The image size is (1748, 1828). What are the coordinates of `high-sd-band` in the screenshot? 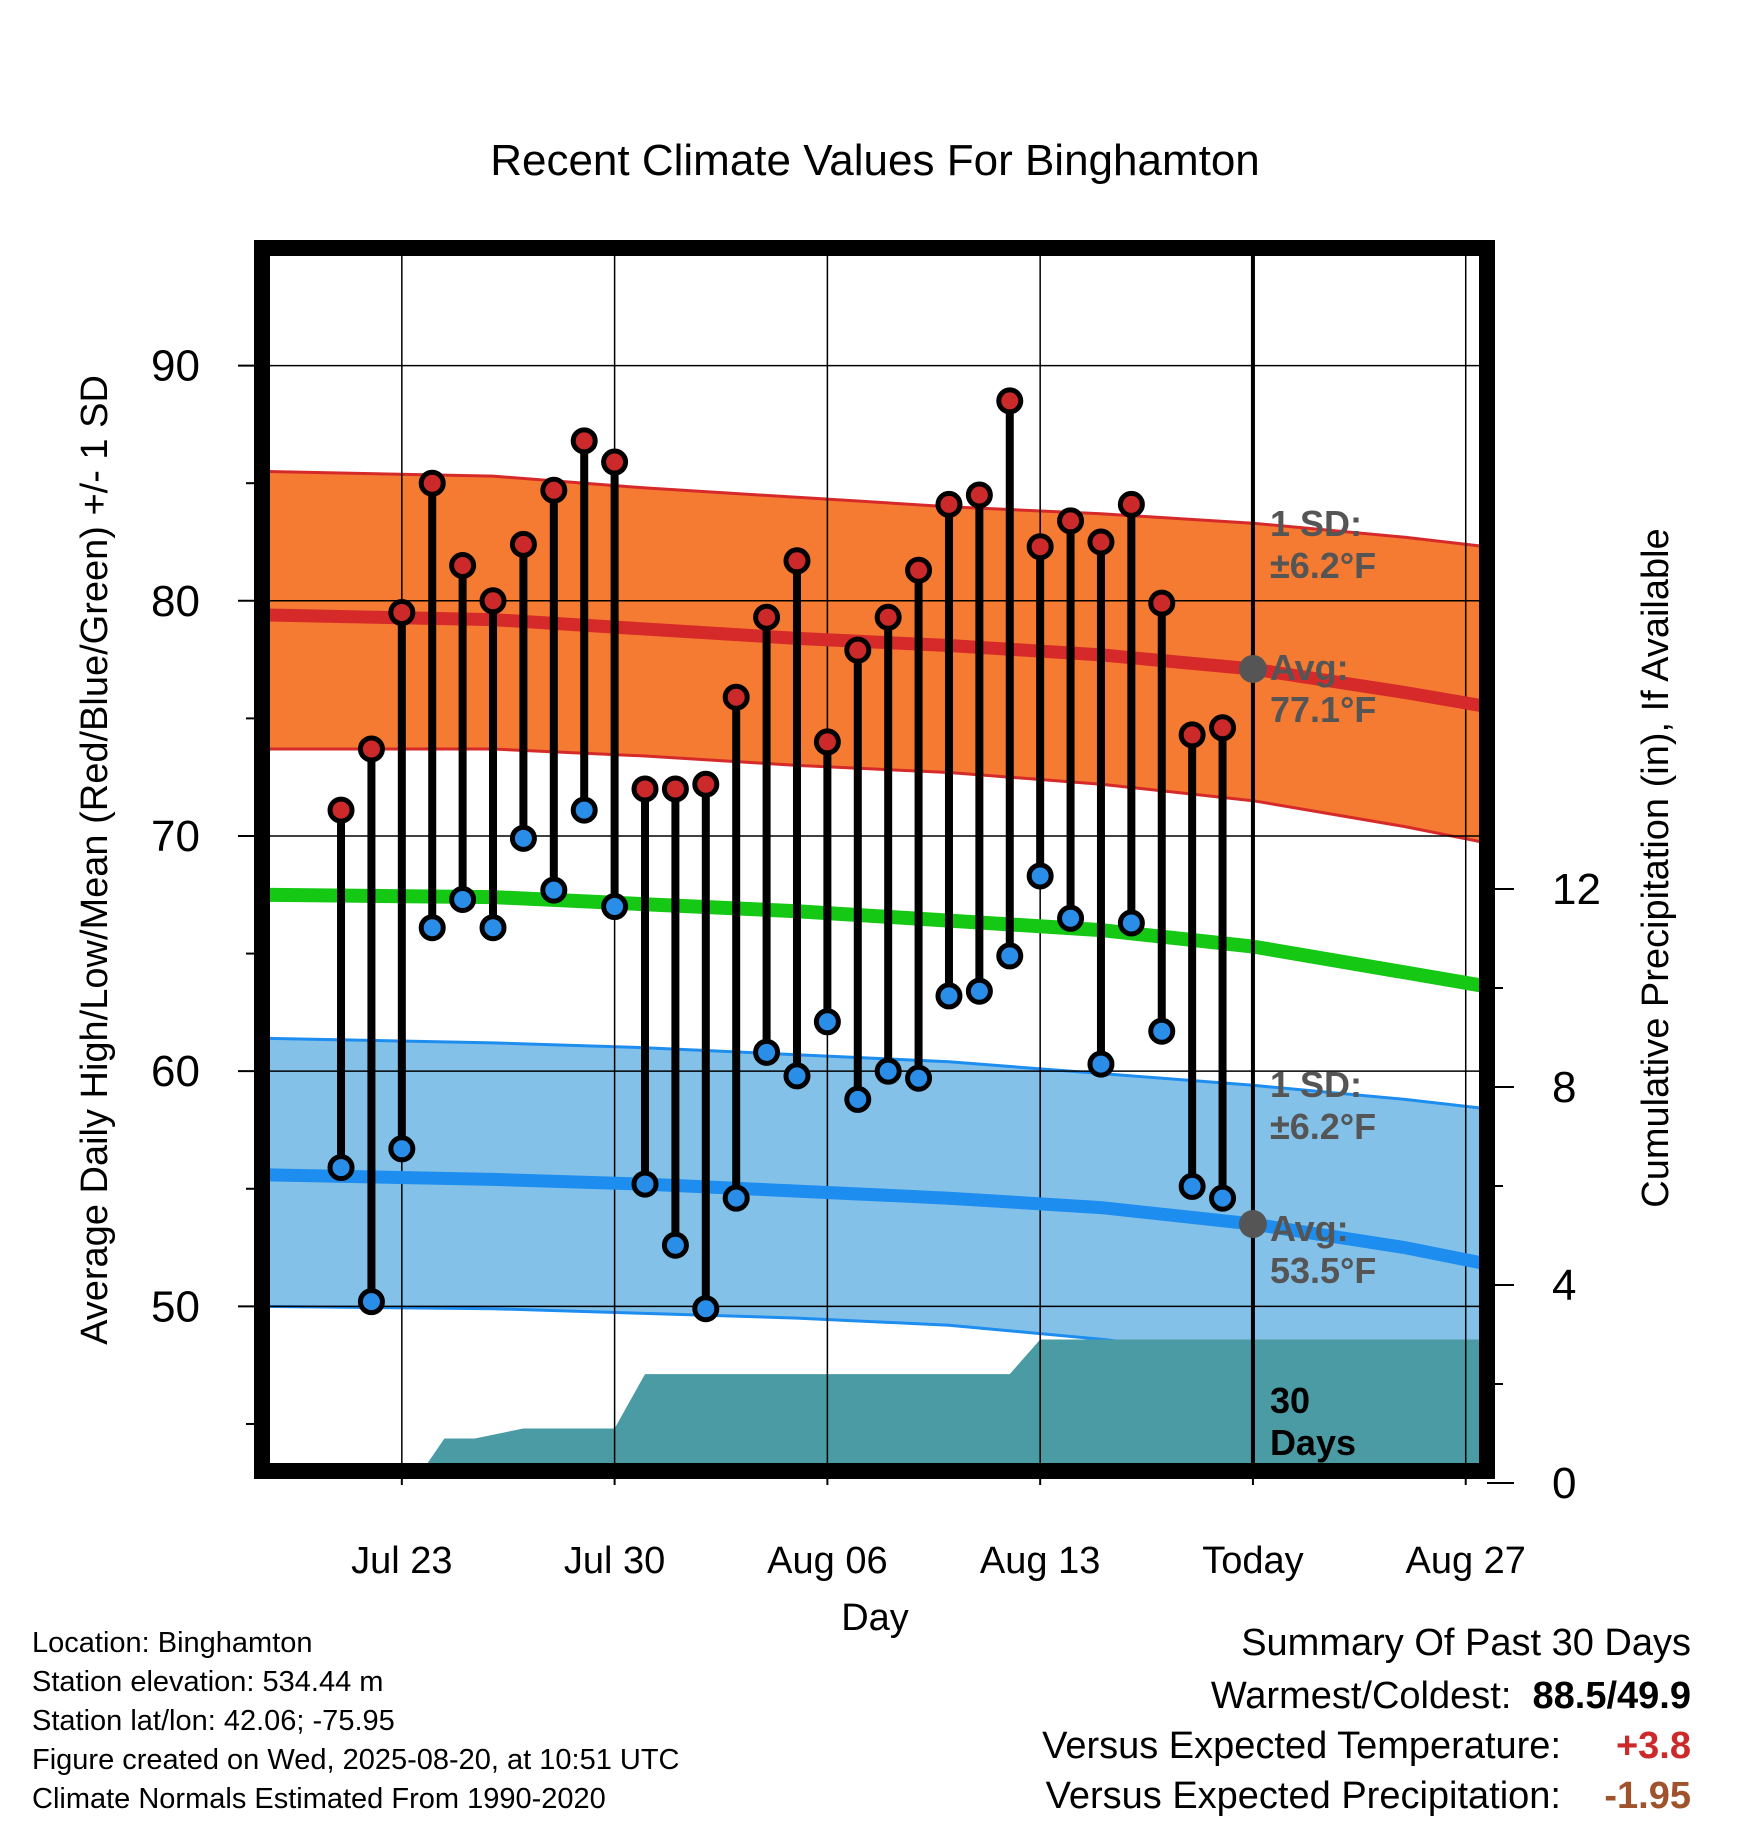 It's located at (874, 657).